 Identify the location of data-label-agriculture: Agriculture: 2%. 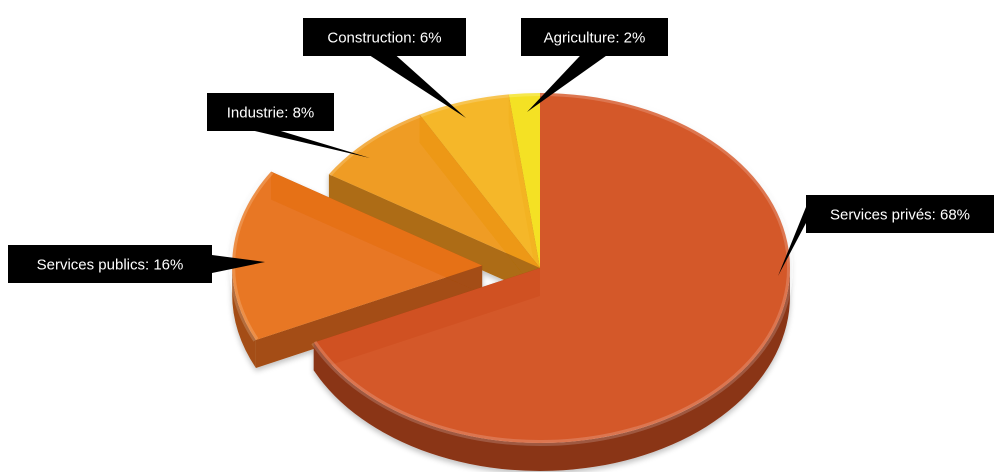
(595, 38).